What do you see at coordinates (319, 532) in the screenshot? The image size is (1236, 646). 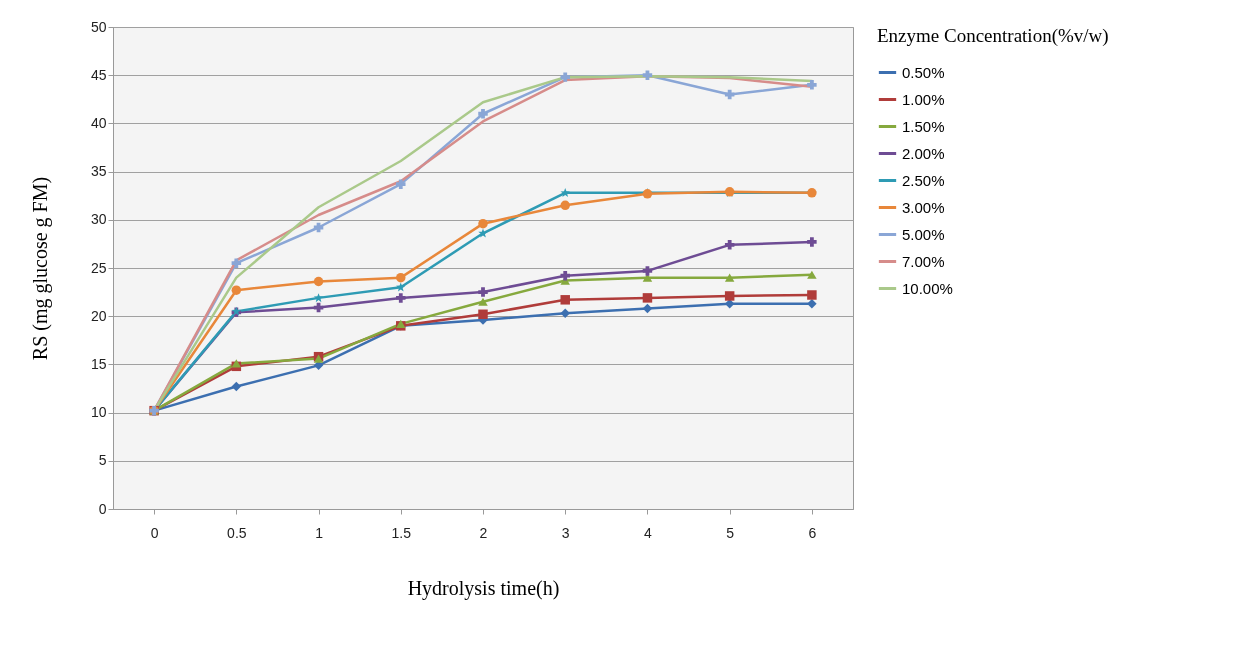 I see `x-tick-label: 1` at bounding box center [319, 532].